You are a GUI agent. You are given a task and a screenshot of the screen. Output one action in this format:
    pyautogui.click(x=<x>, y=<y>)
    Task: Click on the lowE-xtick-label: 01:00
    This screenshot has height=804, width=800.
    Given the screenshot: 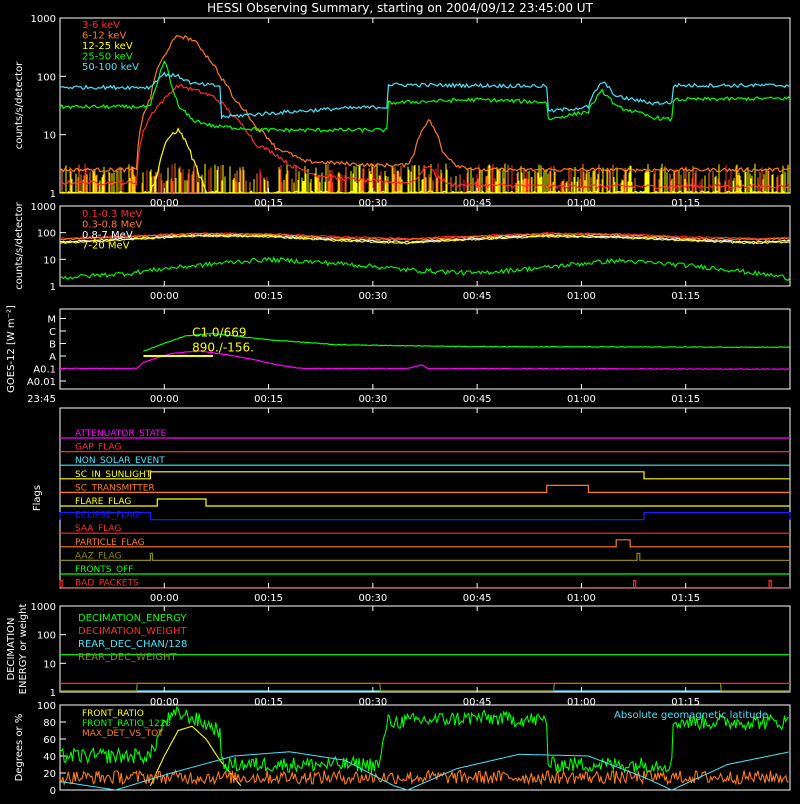 What is the action you would take?
    pyautogui.click(x=581, y=203)
    